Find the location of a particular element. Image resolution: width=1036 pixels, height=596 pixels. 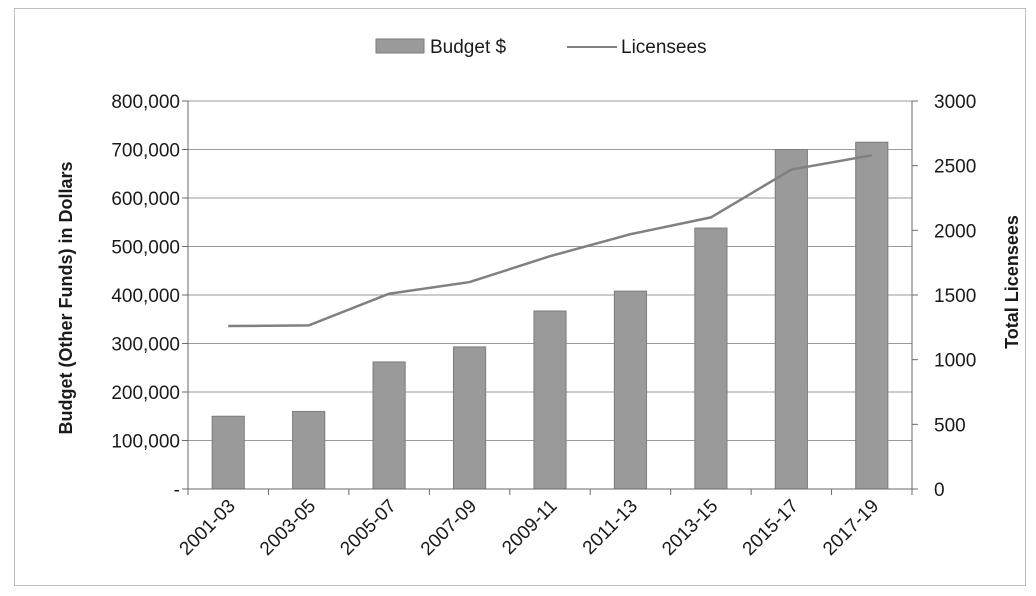

right-tick-label: 2000 is located at coordinates (955, 231).